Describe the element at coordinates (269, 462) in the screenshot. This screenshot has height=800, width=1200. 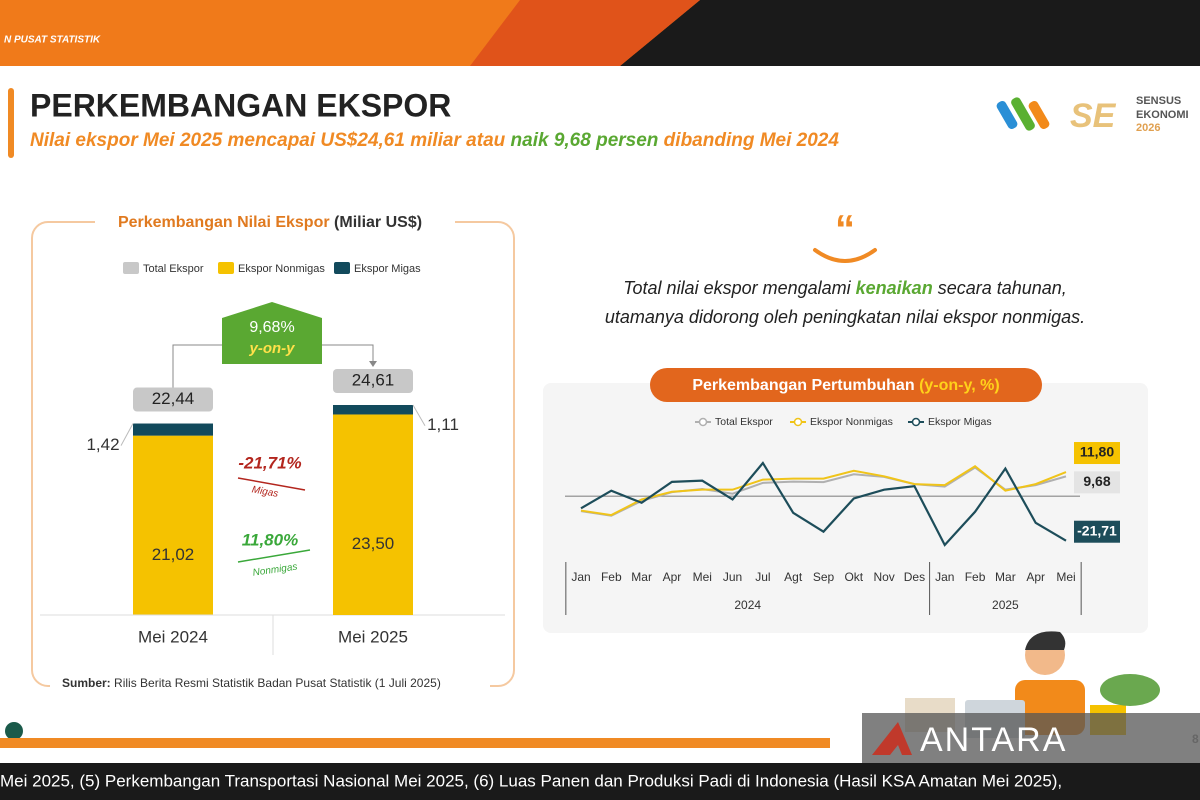
I see `migas-change: -21,71%` at that location.